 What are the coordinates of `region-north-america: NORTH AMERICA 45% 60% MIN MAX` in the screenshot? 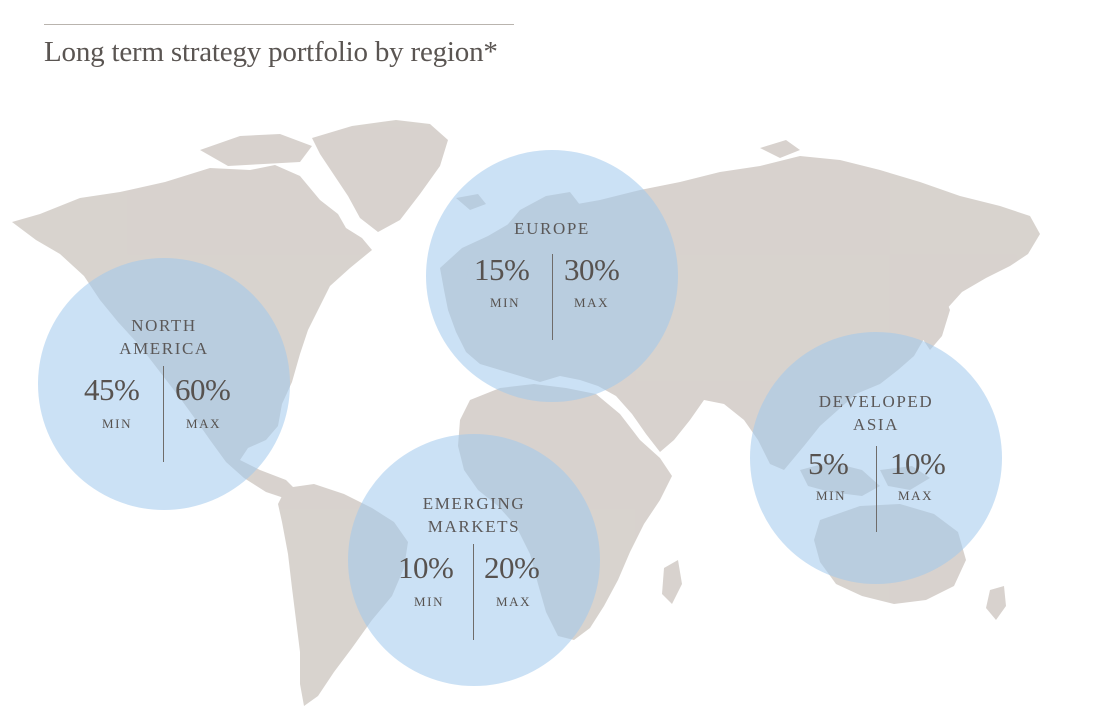 It's located at (164, 384).